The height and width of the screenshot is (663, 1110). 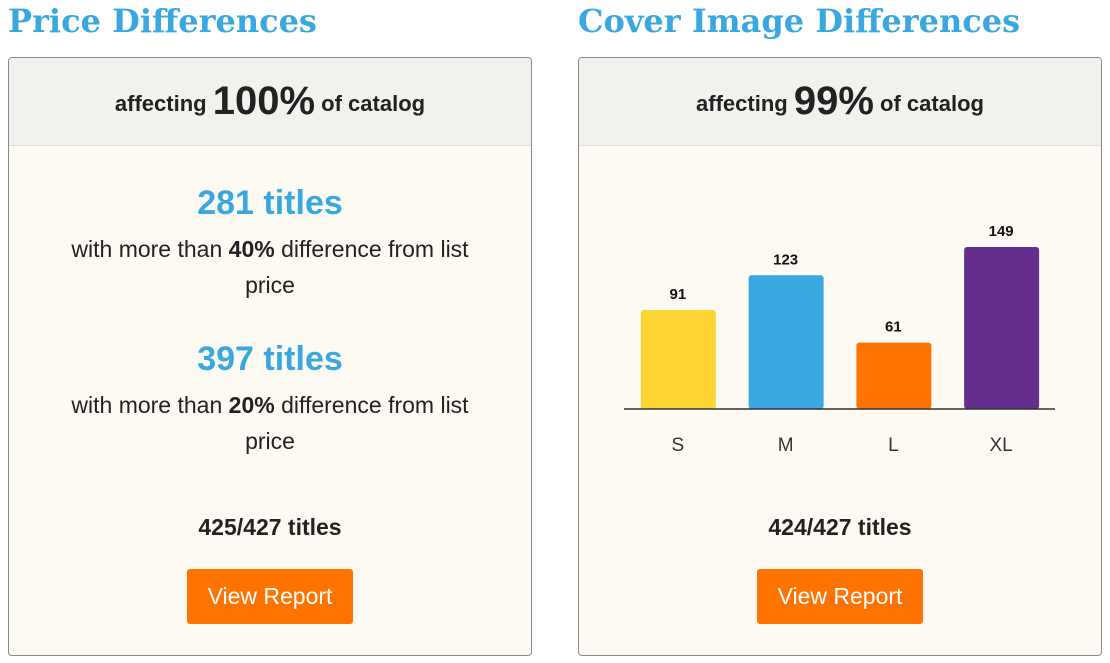 What do you see at coordinates (799, 21) in the screenshot?
I see `panel-title: Cover Image Differences` at bounding box center [799, 21].